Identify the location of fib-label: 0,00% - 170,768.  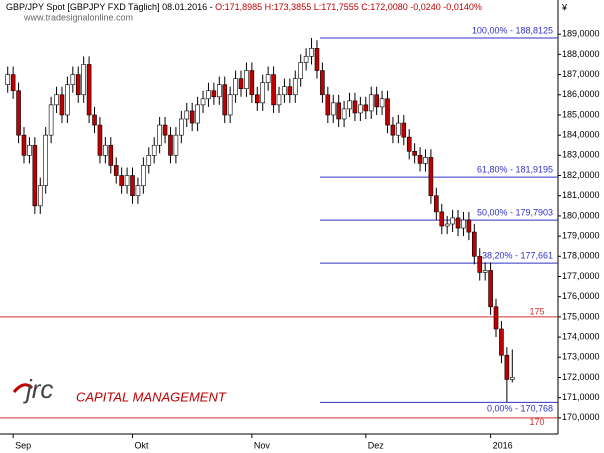
(520, 409).